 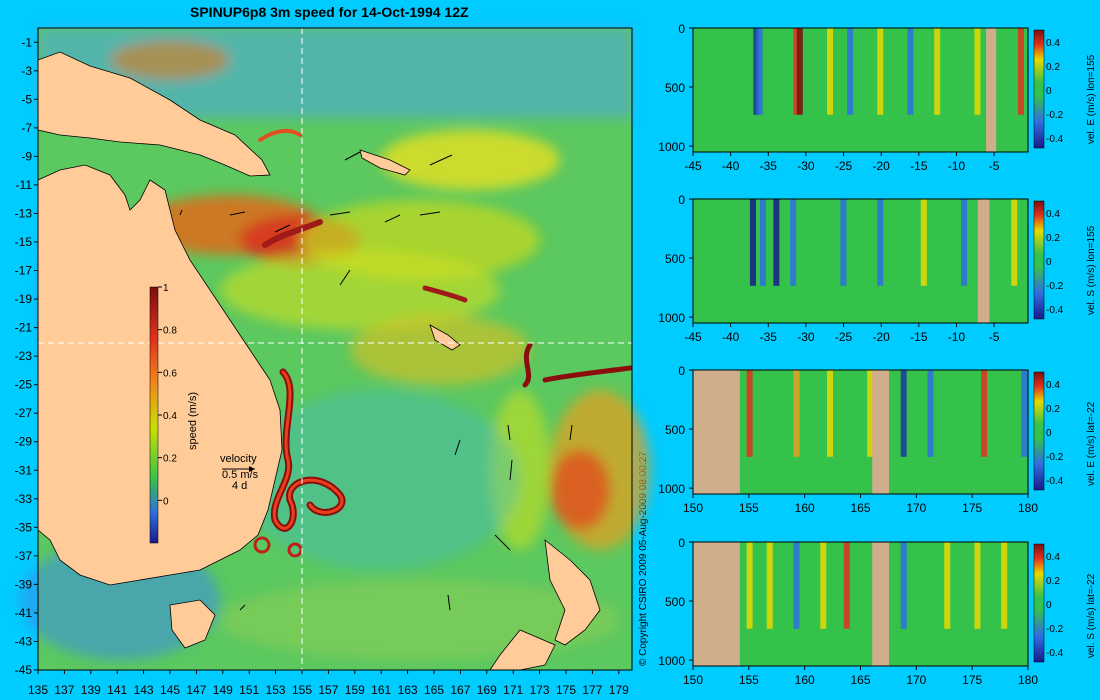 I want to click on map-y-tick-label: -25, so click(x=24, y=385).